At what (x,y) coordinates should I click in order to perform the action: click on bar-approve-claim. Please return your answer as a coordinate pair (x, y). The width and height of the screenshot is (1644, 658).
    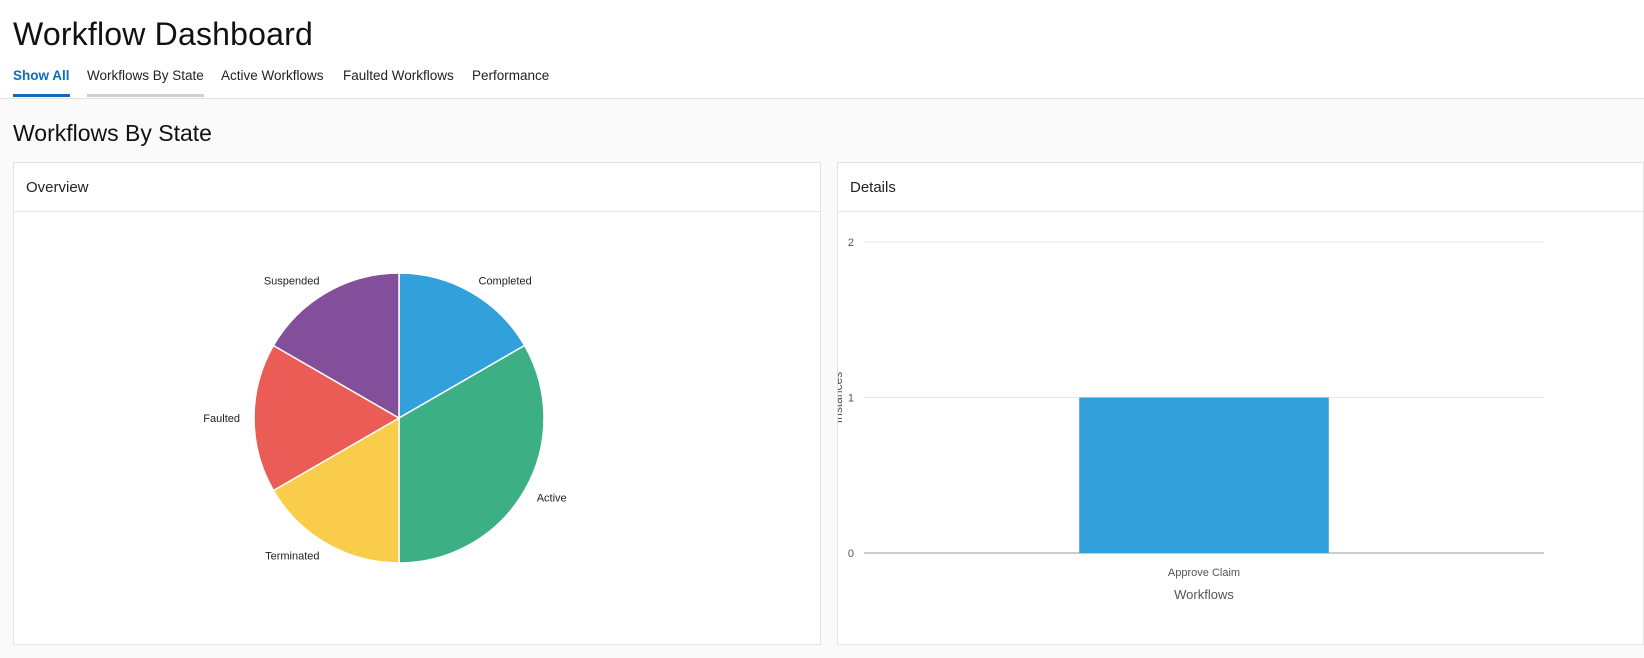
    Looking at the image, I should click on (1204, 475).